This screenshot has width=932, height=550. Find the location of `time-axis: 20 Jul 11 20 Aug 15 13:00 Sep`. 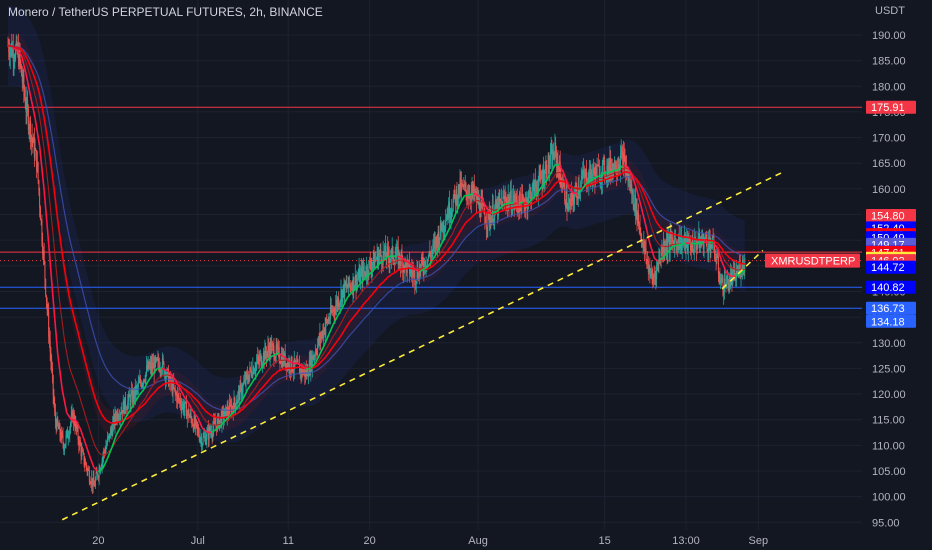

time-axis: 20 Jul 11 20 Aug 15 13:00 Sep is located at coordinates (430, 541).